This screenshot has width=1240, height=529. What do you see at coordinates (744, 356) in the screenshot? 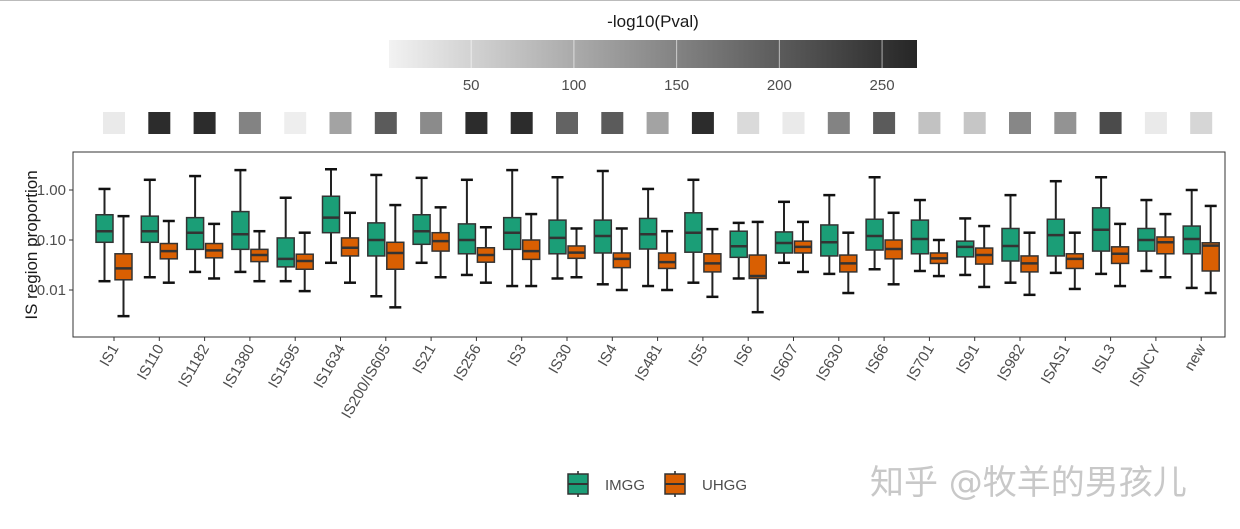
I see `x-tick-label: IS6` at bounding box center [744, 356].